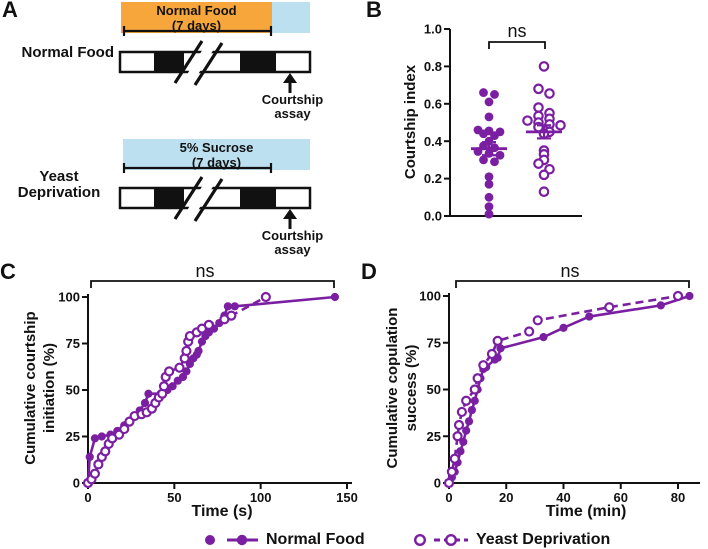 Image resolution: width=708 pixels, height=549 pixels. I want to click on legend-normal-food-label: Normal Food, so click(315, 539).